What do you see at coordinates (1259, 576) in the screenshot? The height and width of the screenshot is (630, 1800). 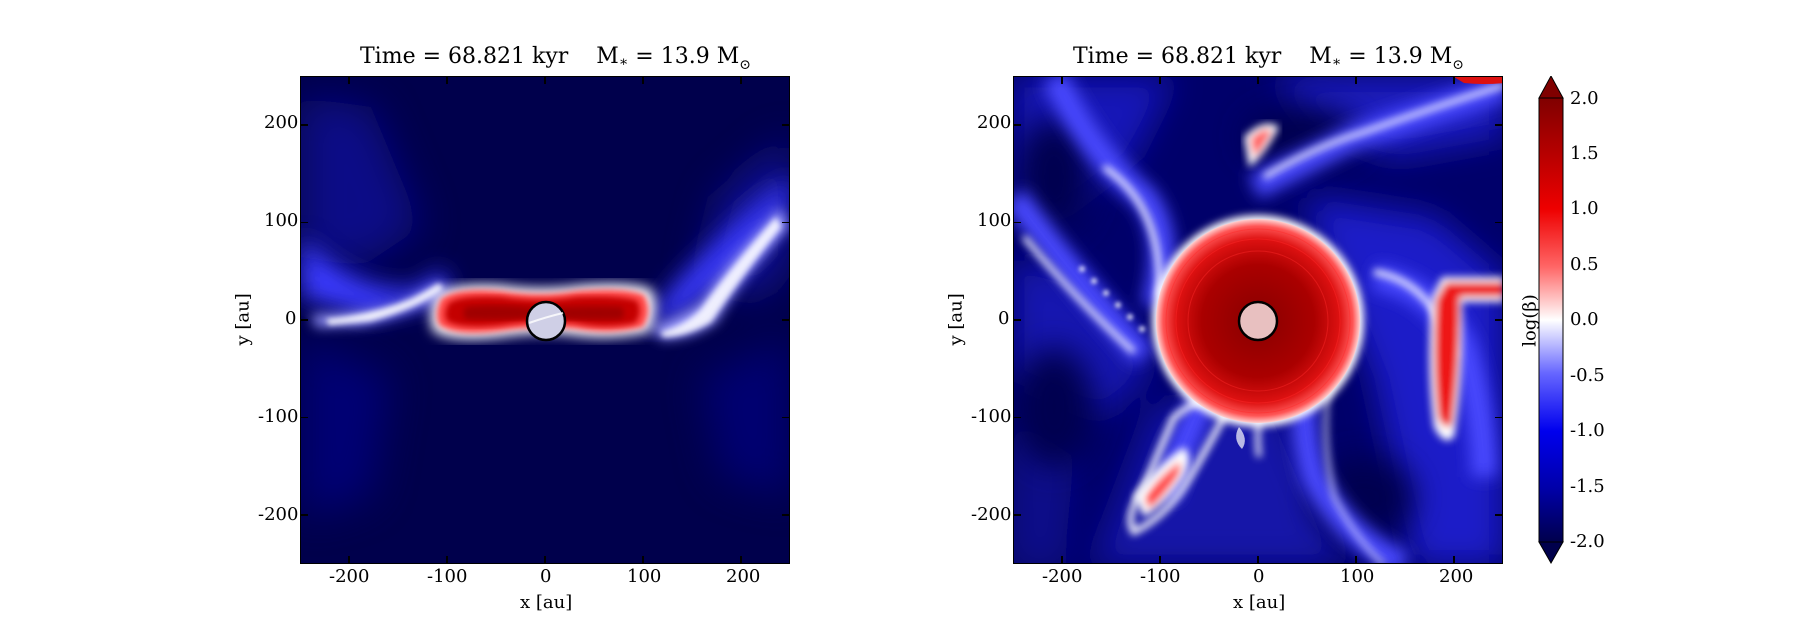 I see `right-xtick-label-0: 0` at bounding box center [1259, 576].